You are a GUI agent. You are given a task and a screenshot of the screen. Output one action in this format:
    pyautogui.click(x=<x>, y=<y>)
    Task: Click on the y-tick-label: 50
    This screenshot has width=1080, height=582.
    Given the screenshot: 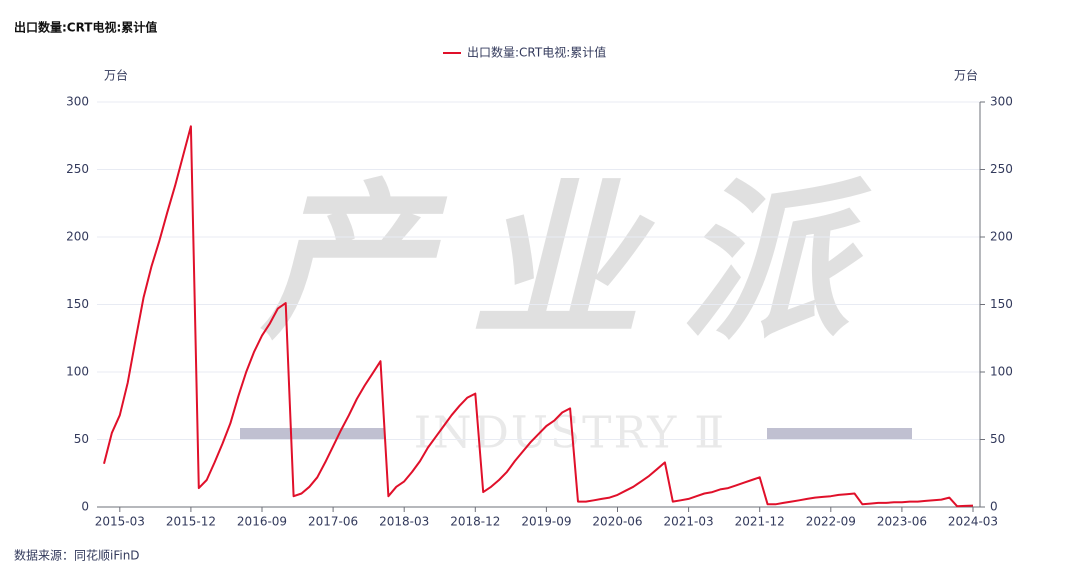 What is the action you would take?
    pyautogui.click(x=81, y=439)
    